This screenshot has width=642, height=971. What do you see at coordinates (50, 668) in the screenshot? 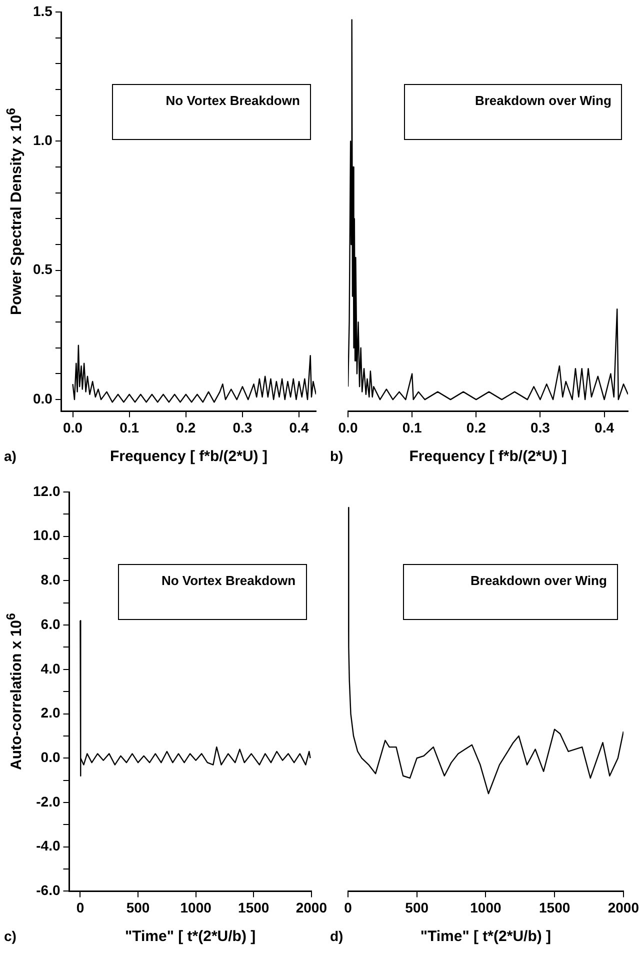
I see `y-tick-label: 4.0` at bounding box center [50, 668].